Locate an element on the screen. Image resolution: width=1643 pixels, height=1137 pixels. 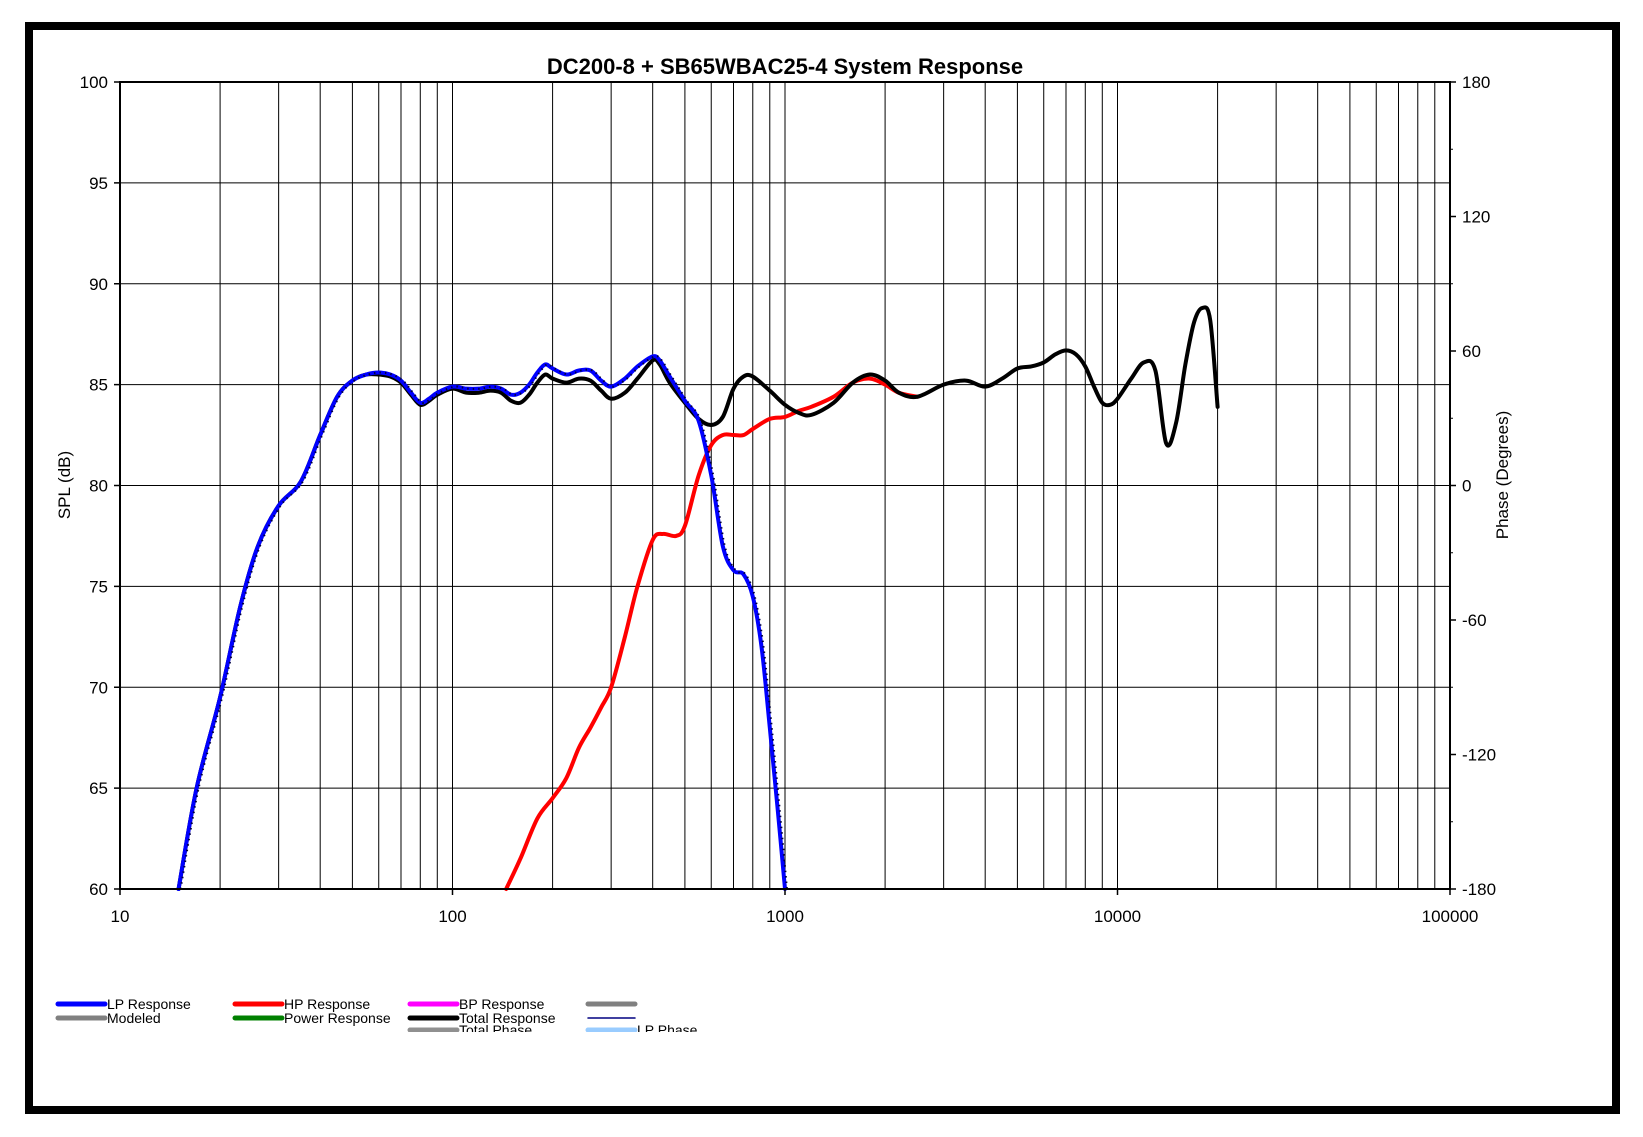
y-tick-label: 75 is located at coordinates (98, 586).